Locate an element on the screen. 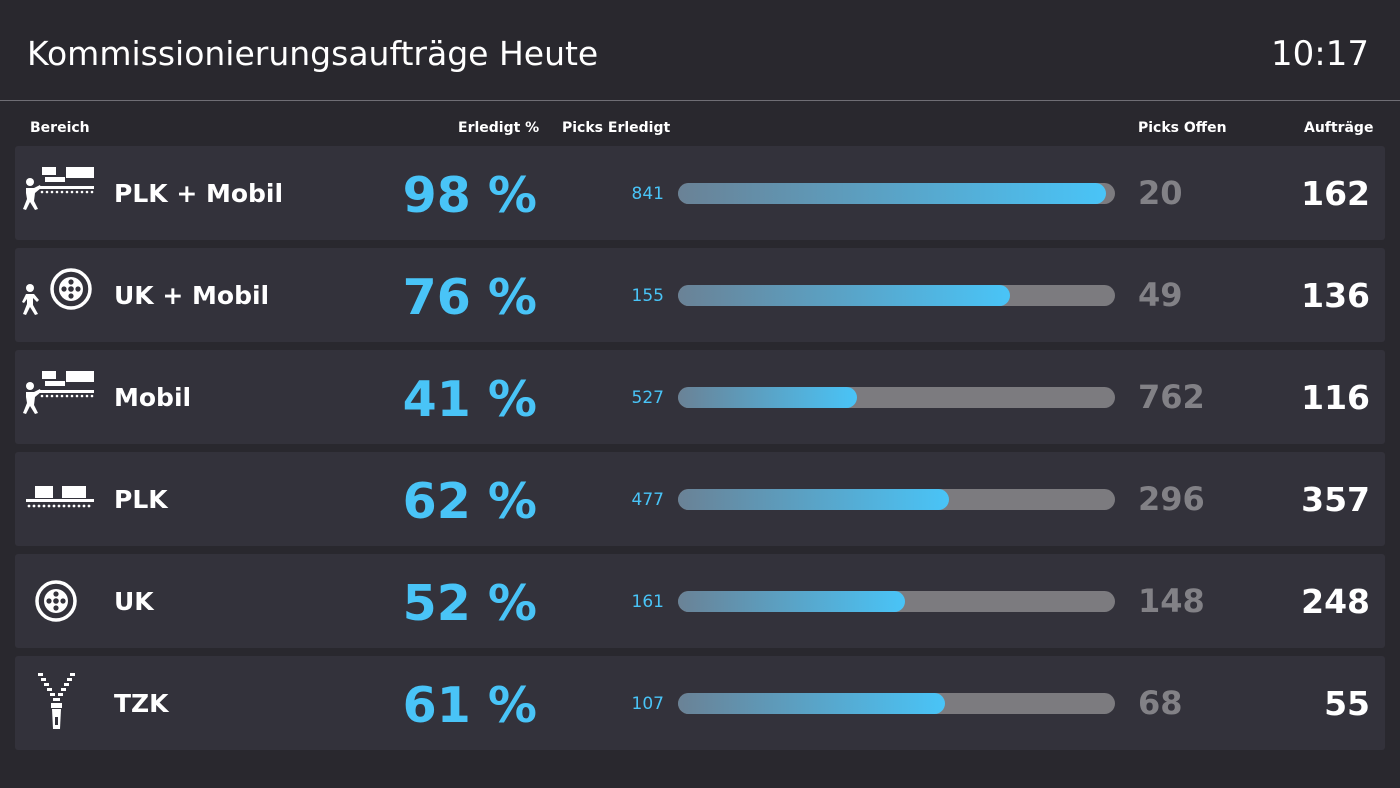  area-name: UK is located at coordinates (134, 601).